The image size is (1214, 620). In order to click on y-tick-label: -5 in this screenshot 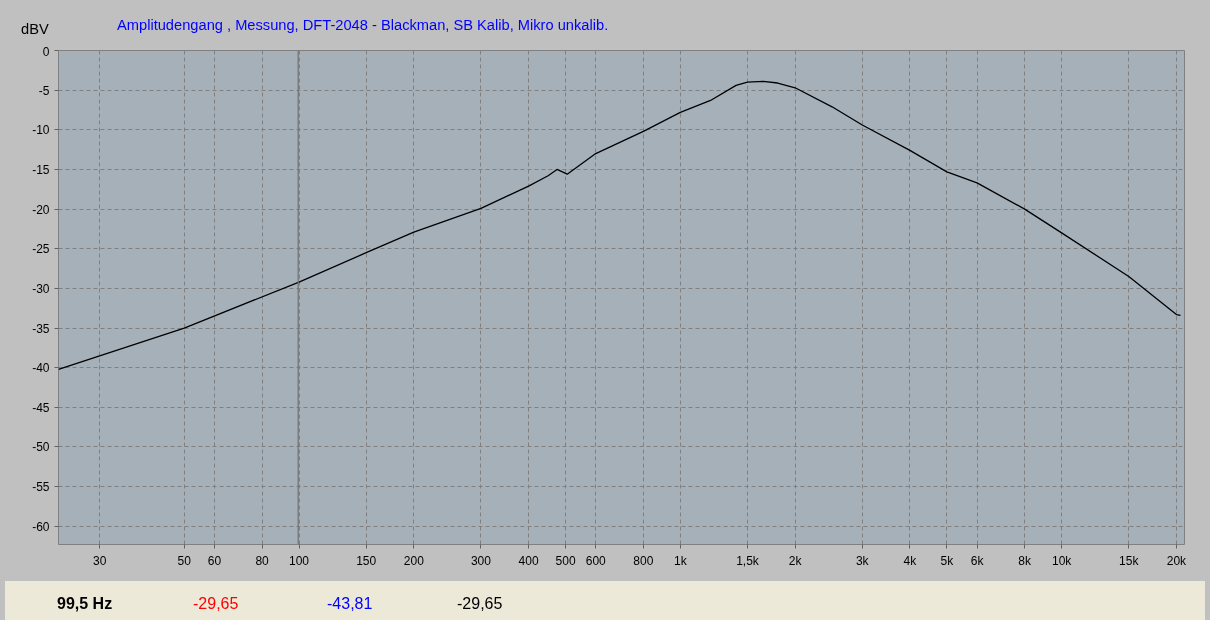, I will do `click(44, 90)`.